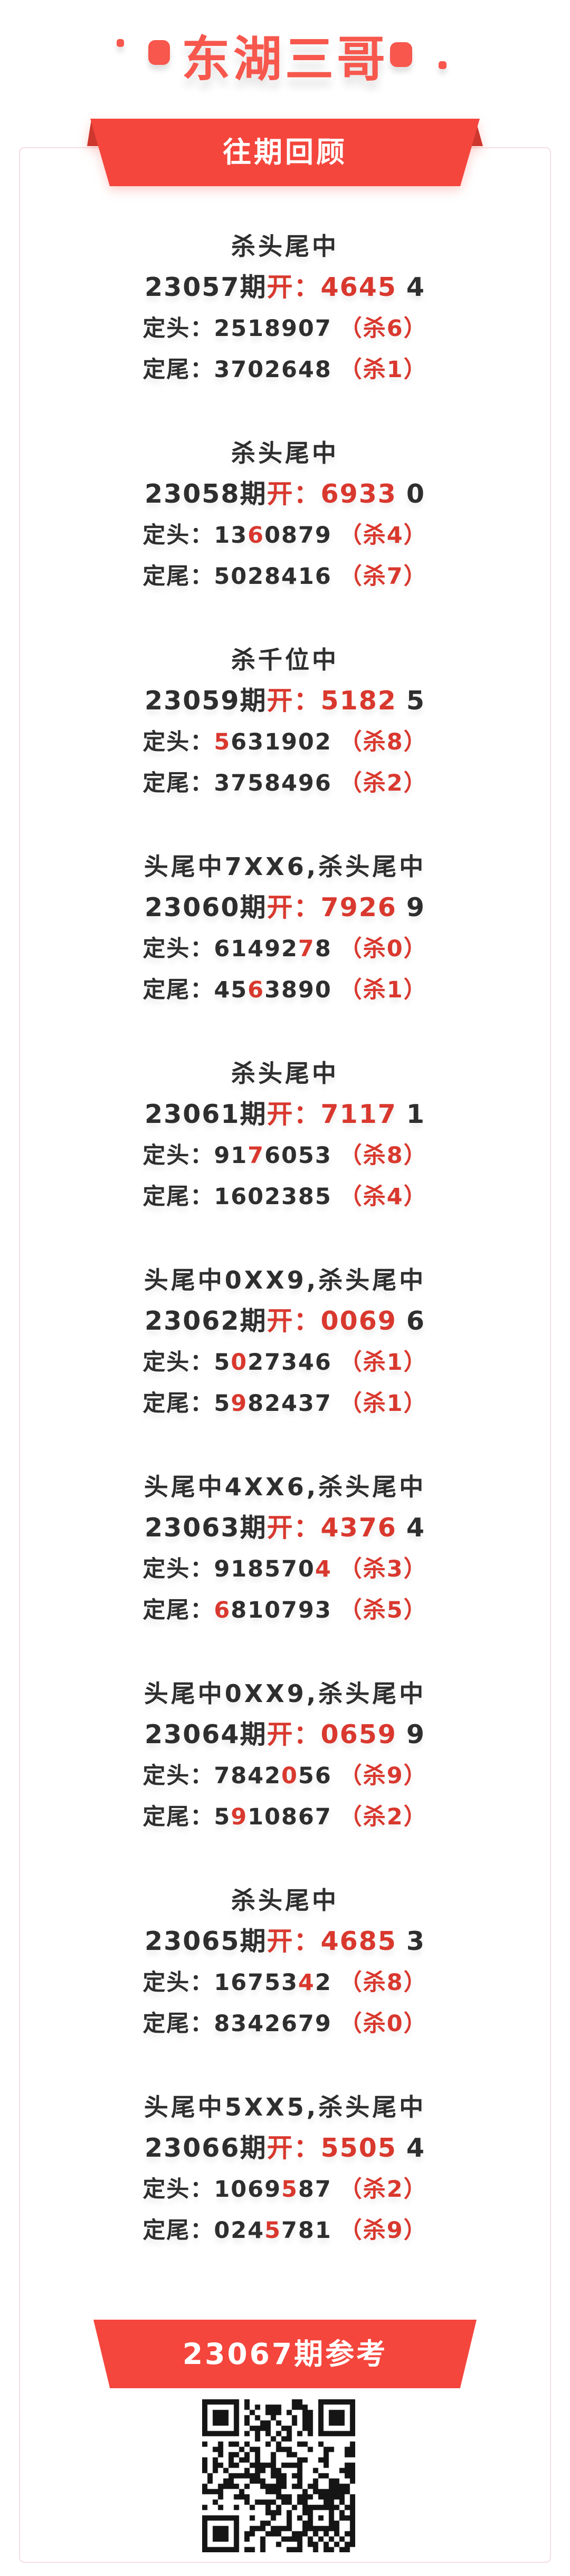 This screenshot has width=570, height=2576. Describe the element at coordinates (383, 1197) in the screenshot. I see `tail-kill-badge: （杀4）` at that location.